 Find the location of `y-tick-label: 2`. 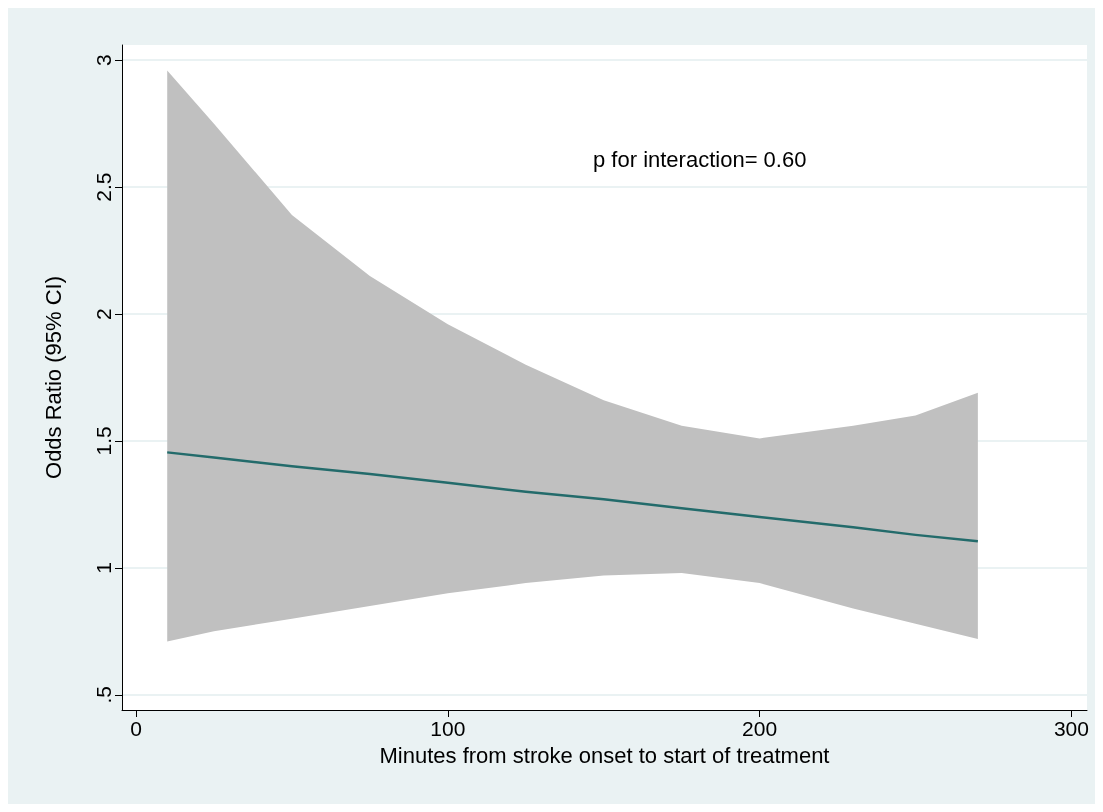

y-tick-label: 2 is located at coordinates (103, 314).